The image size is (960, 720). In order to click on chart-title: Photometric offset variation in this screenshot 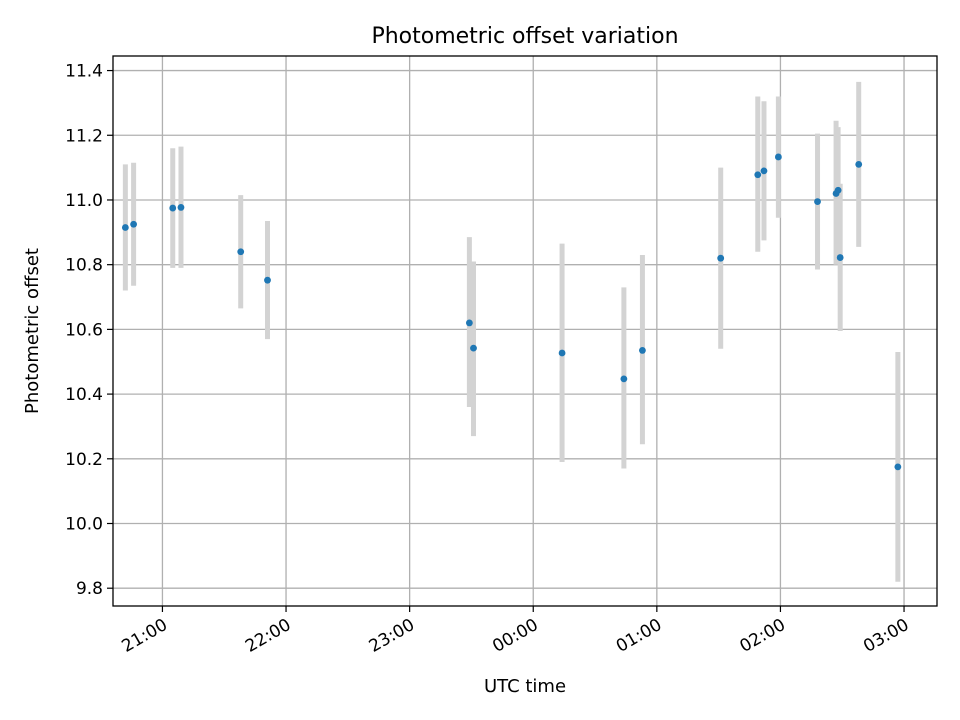, I will do `click(524, 36)`.